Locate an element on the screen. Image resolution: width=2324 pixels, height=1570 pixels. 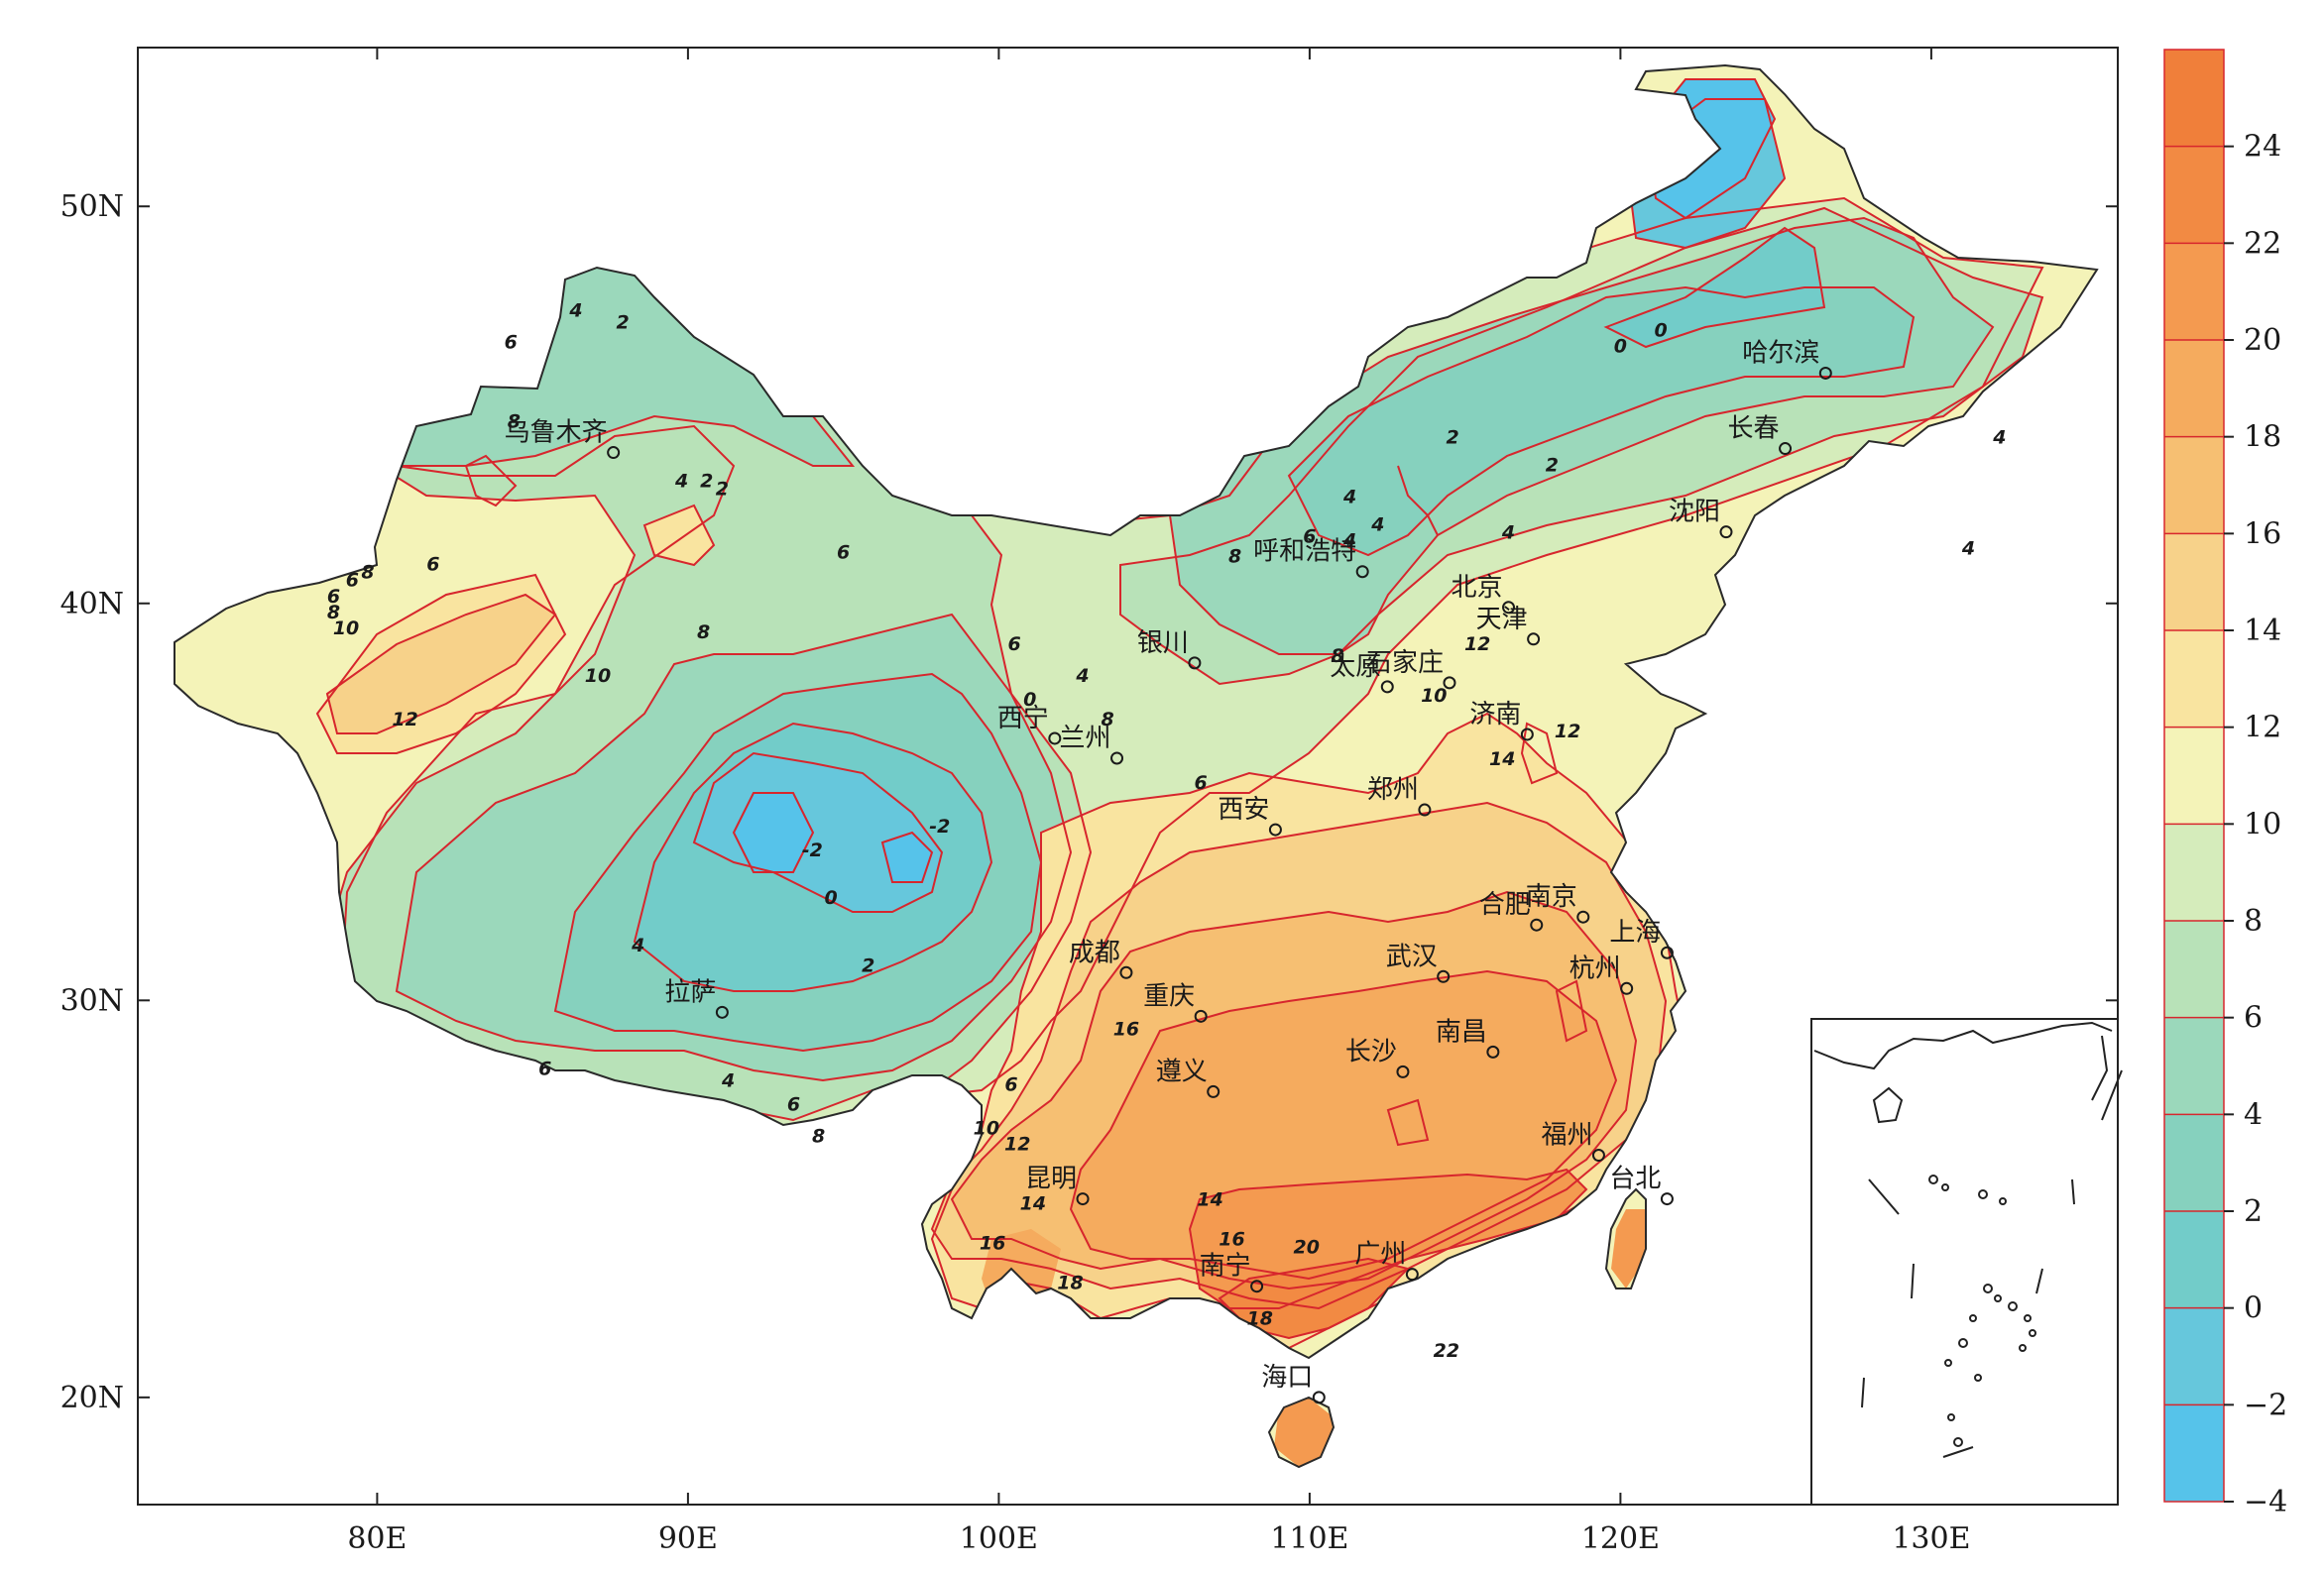
city-marker: 福州 is located at coordinates (1573, 1142).